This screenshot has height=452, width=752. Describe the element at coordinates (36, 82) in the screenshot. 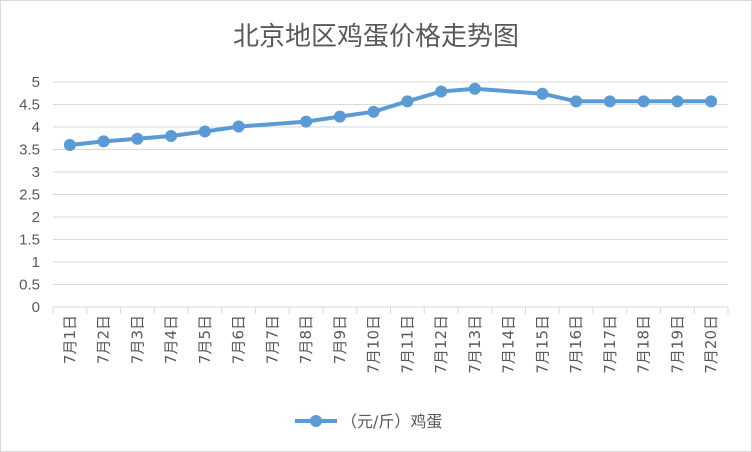

I see `y-tick-label: 5` at that location.